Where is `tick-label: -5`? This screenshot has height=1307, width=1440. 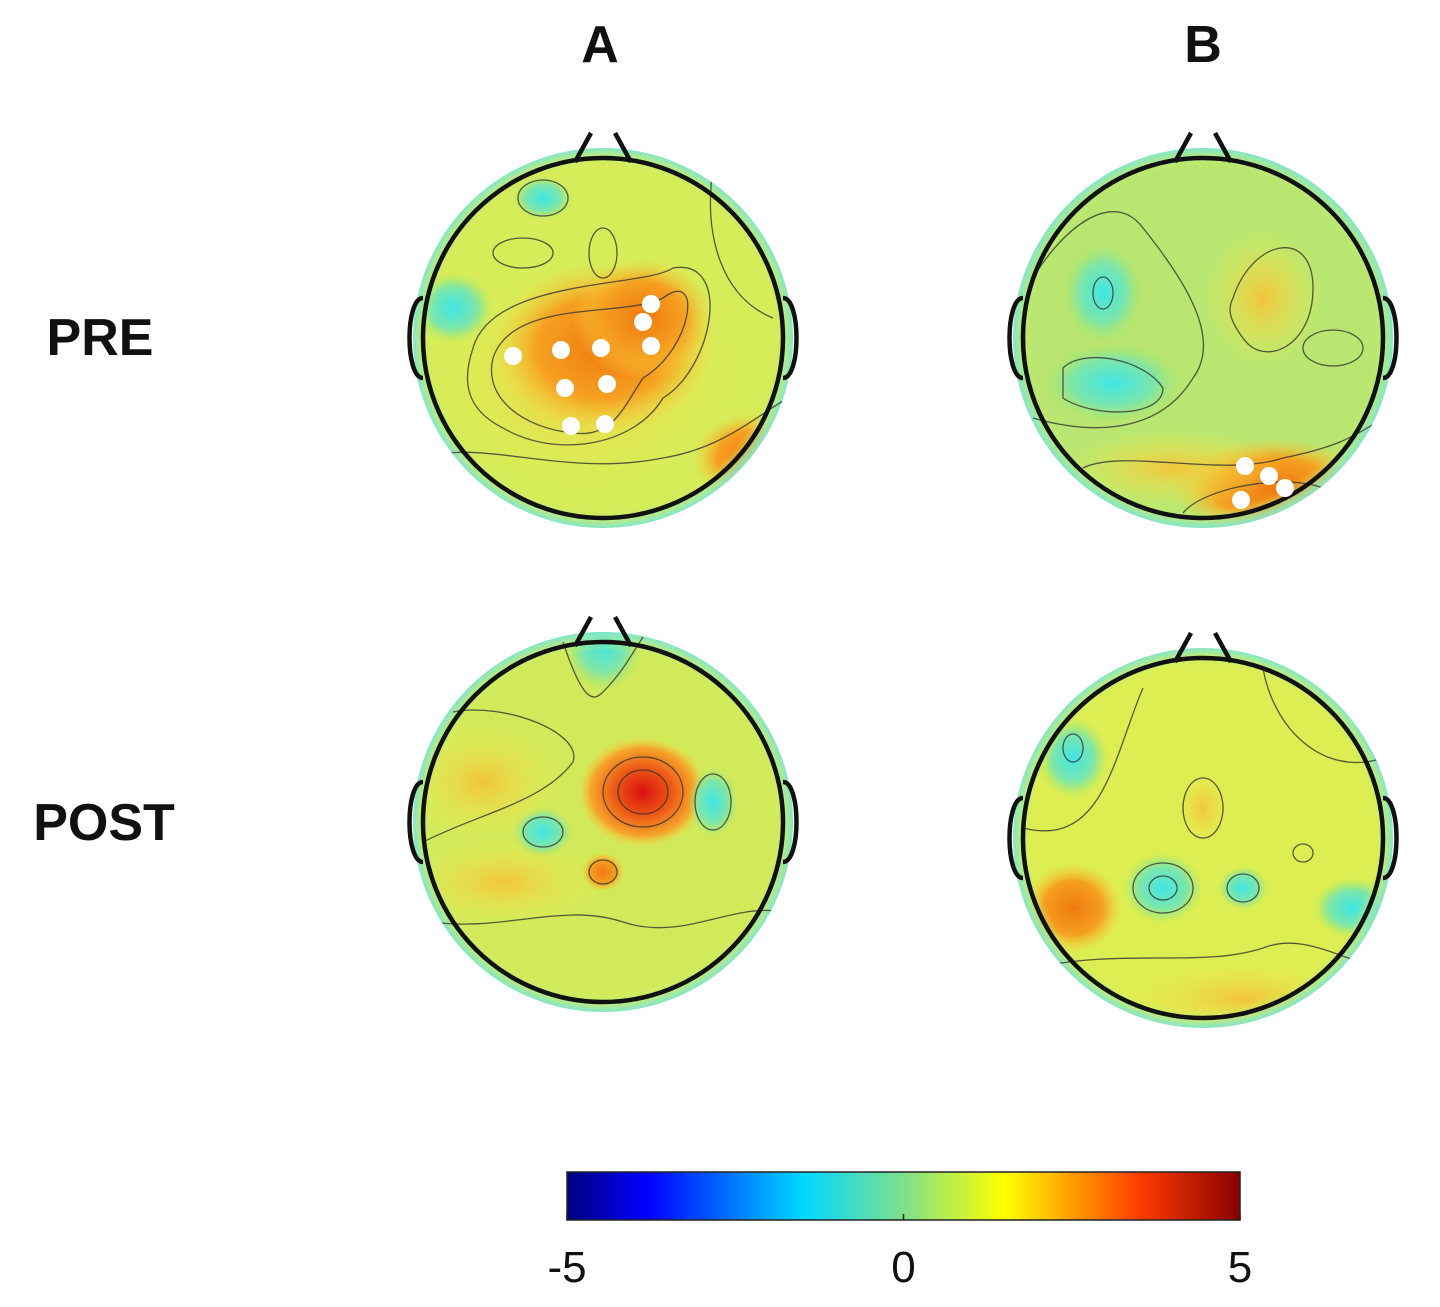 tick-label: -5 is located at coordinates (566, 1267).